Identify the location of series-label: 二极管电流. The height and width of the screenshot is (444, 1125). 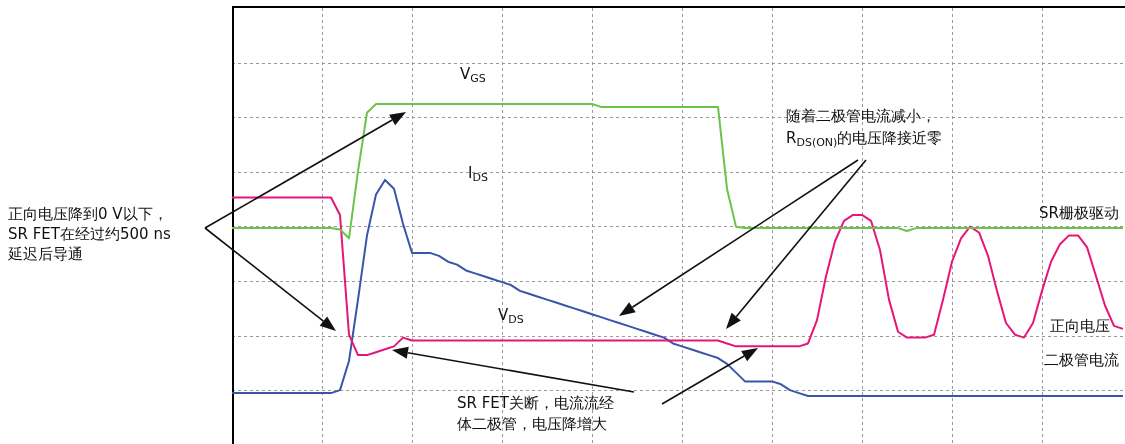
(1081, 360).